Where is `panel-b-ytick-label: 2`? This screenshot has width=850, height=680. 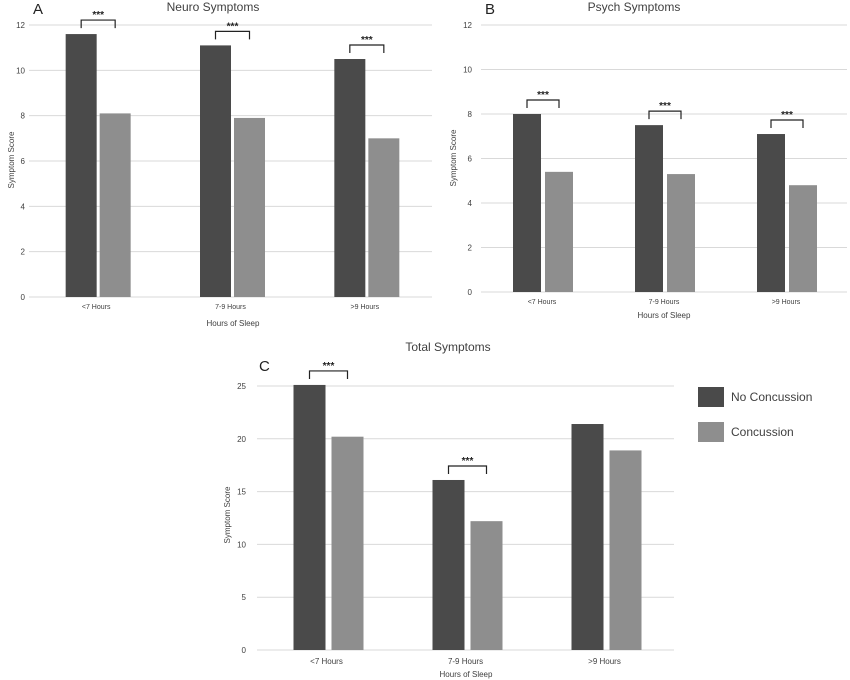 panel-b-ytick-label: 2 is located at coordinates (470, 248).